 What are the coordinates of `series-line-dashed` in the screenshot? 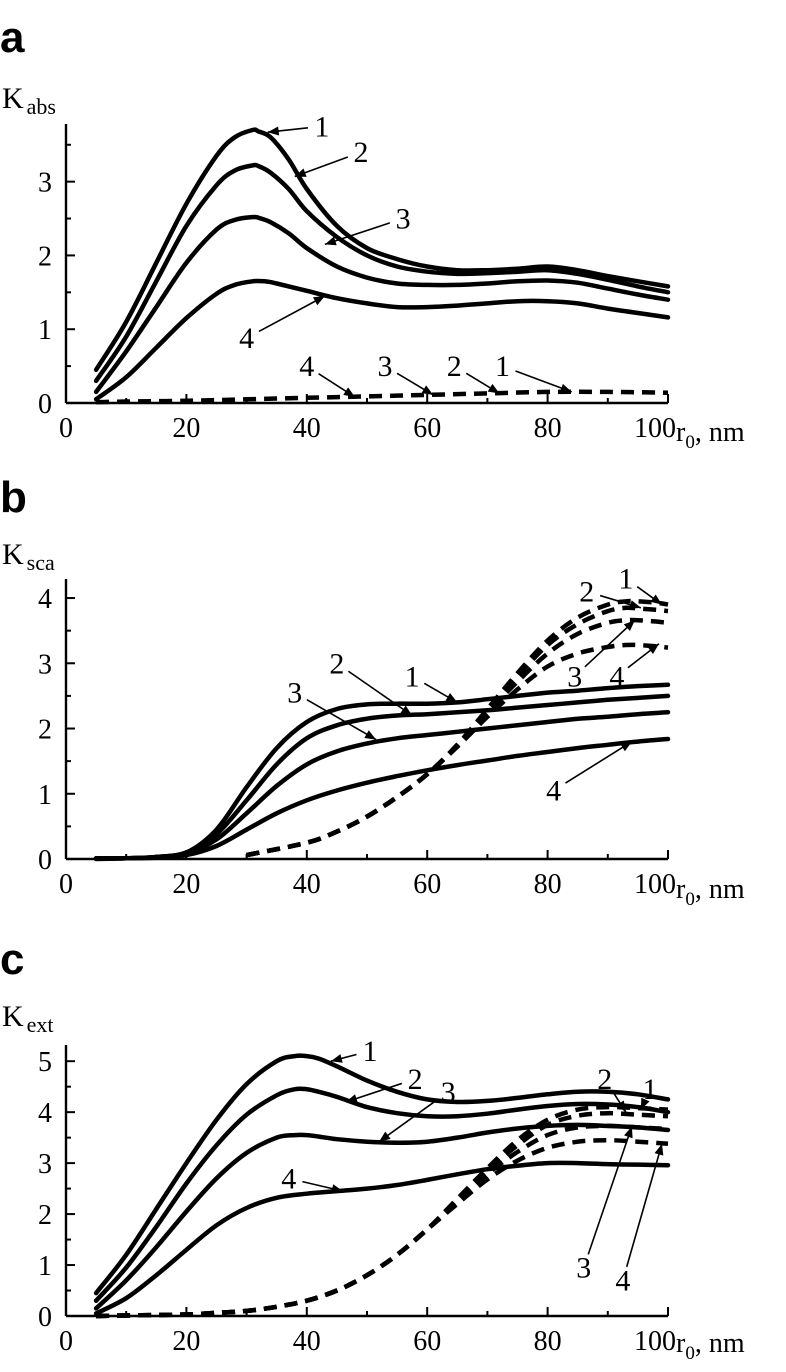 It's located at (382, 397).